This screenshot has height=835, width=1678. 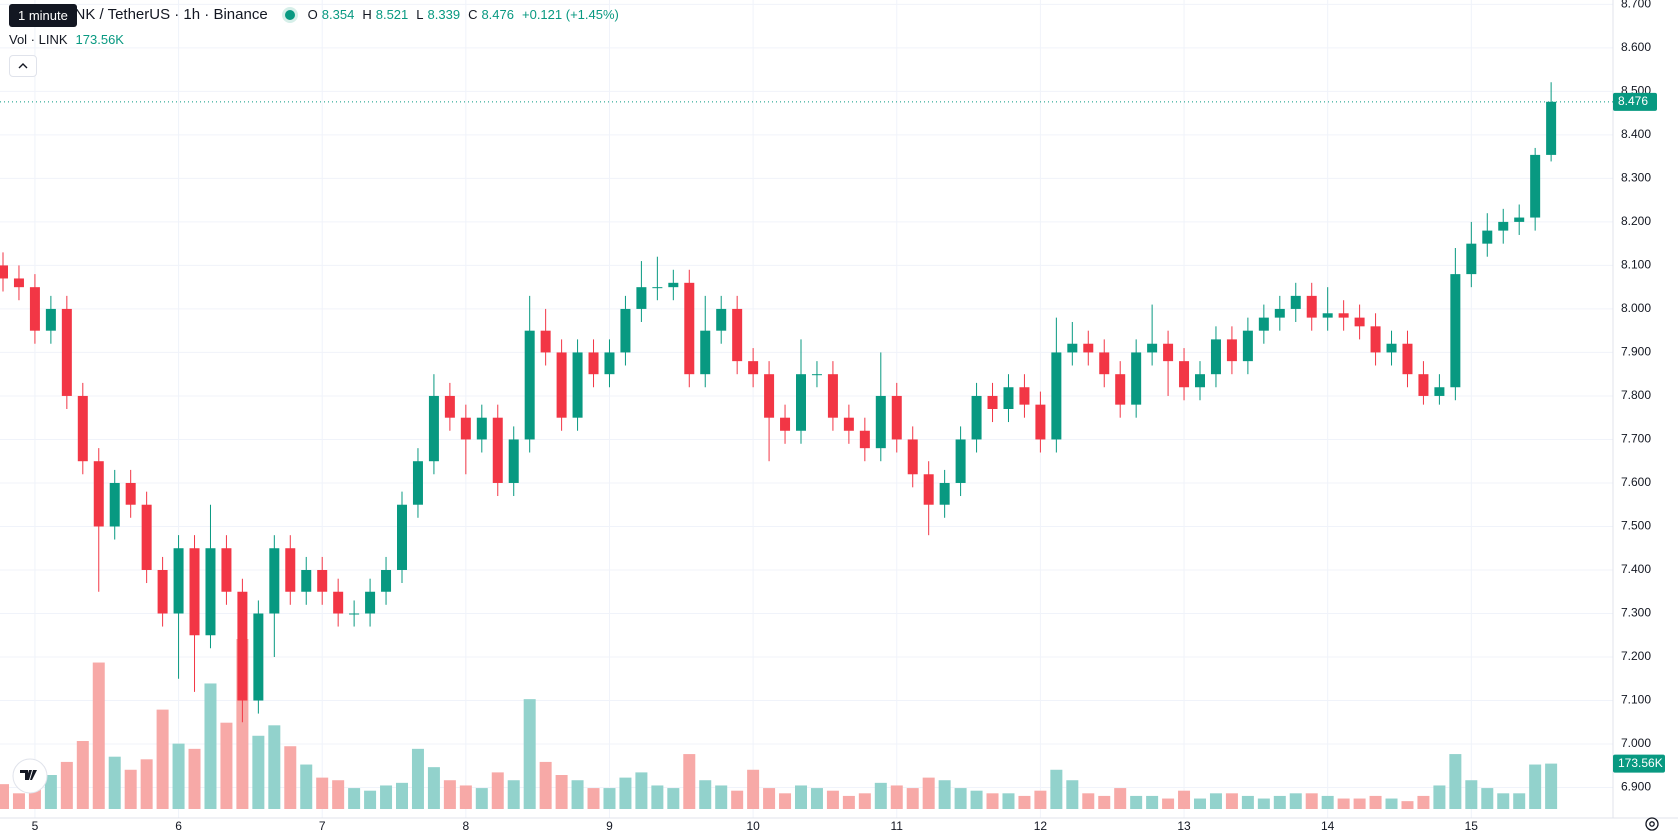 I want to click on x-tick-label: 6, so click(x=178, y=826).